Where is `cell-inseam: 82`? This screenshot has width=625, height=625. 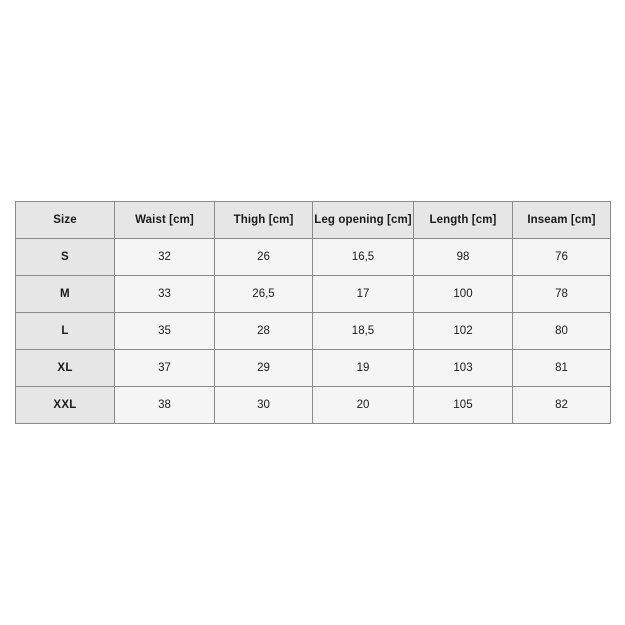 cell-inseam: 82 is located at coordinates (561, 405).